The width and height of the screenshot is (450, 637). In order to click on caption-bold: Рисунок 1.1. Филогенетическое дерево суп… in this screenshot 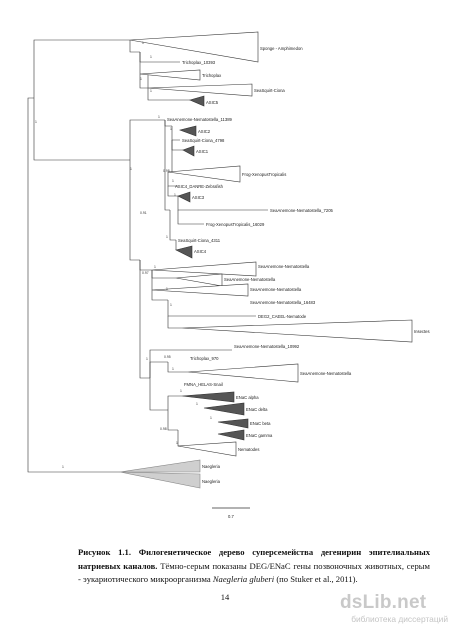, I will do `click(254, 559)`.